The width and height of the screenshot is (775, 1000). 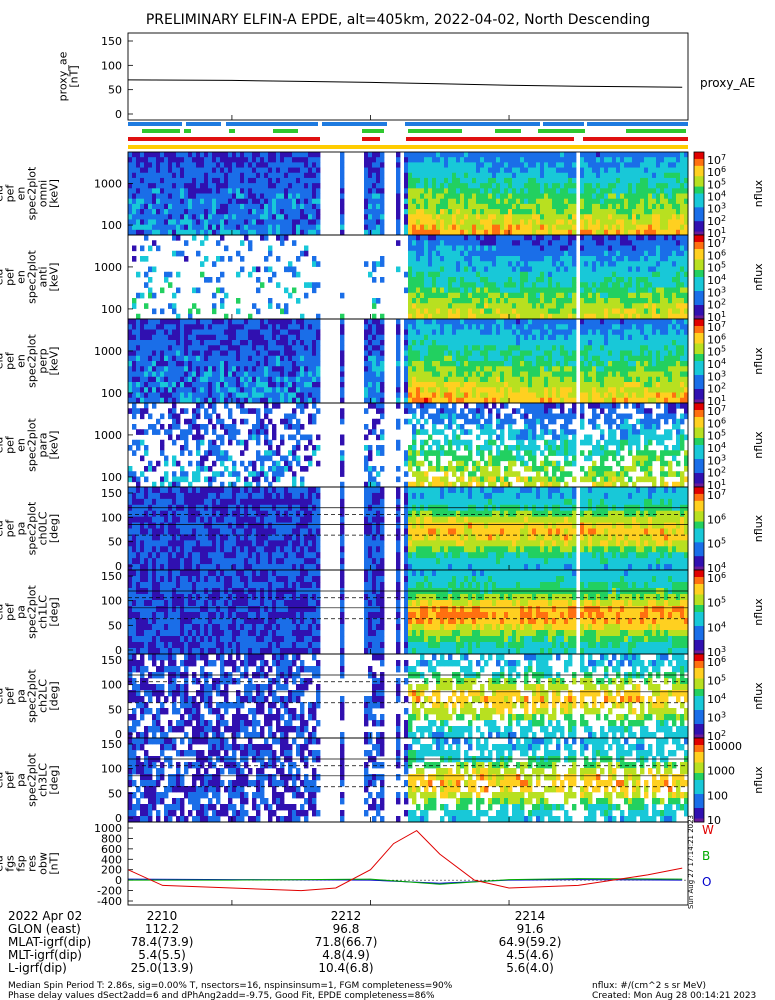 I want to click on panel-0-frame, so click(x=408, y=76).